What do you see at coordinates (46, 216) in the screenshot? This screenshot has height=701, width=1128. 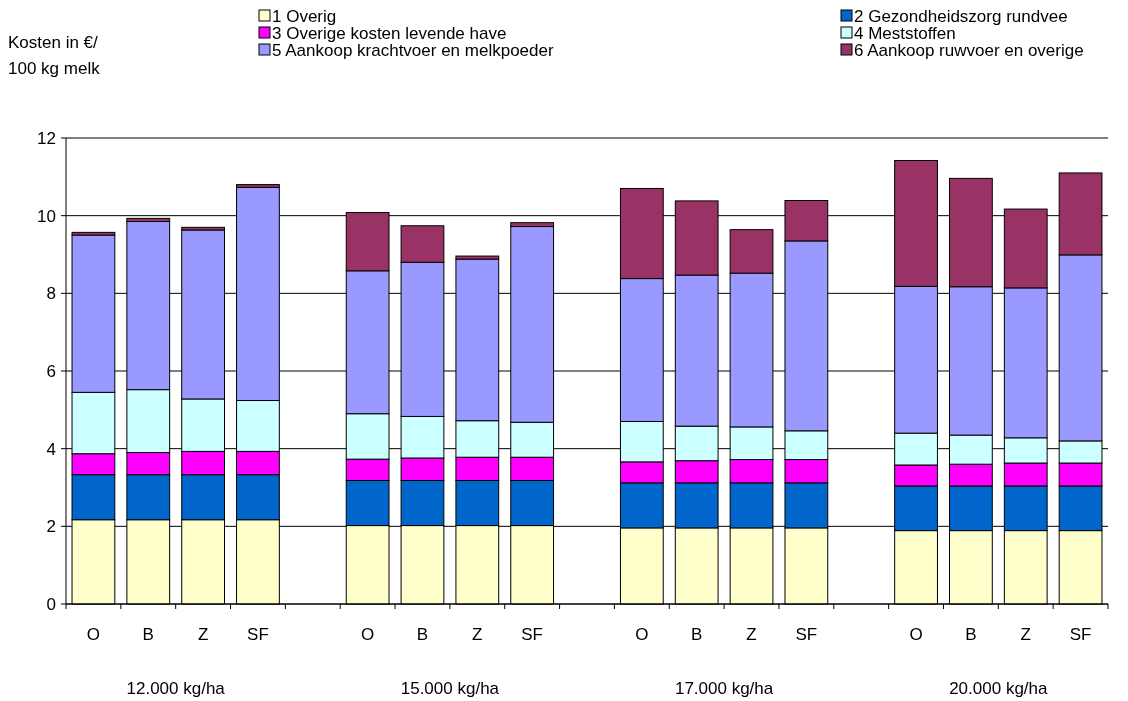 I see `y-tick-label: 10` at bounding box center [46, 216].